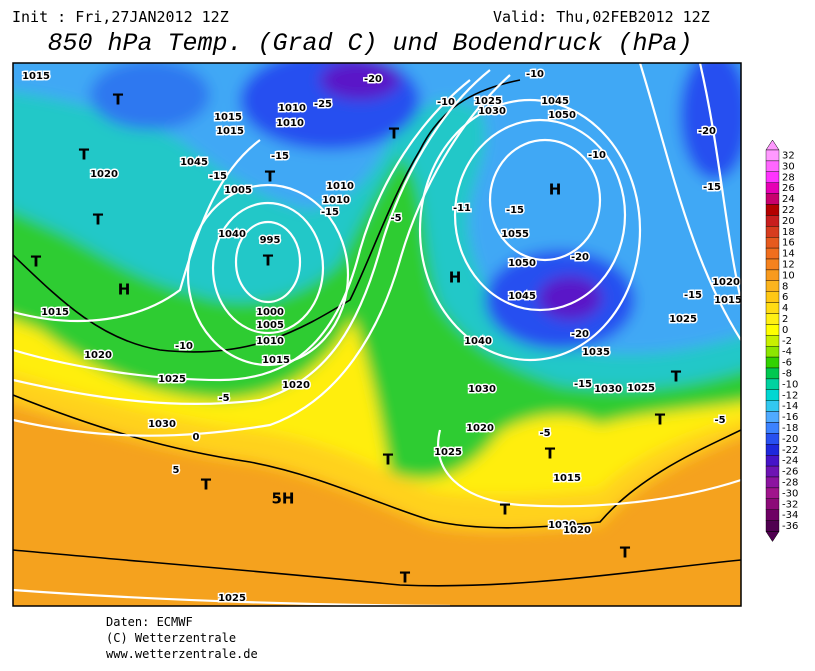  I want to click on colorbar-label: -20, so click(790, 439).